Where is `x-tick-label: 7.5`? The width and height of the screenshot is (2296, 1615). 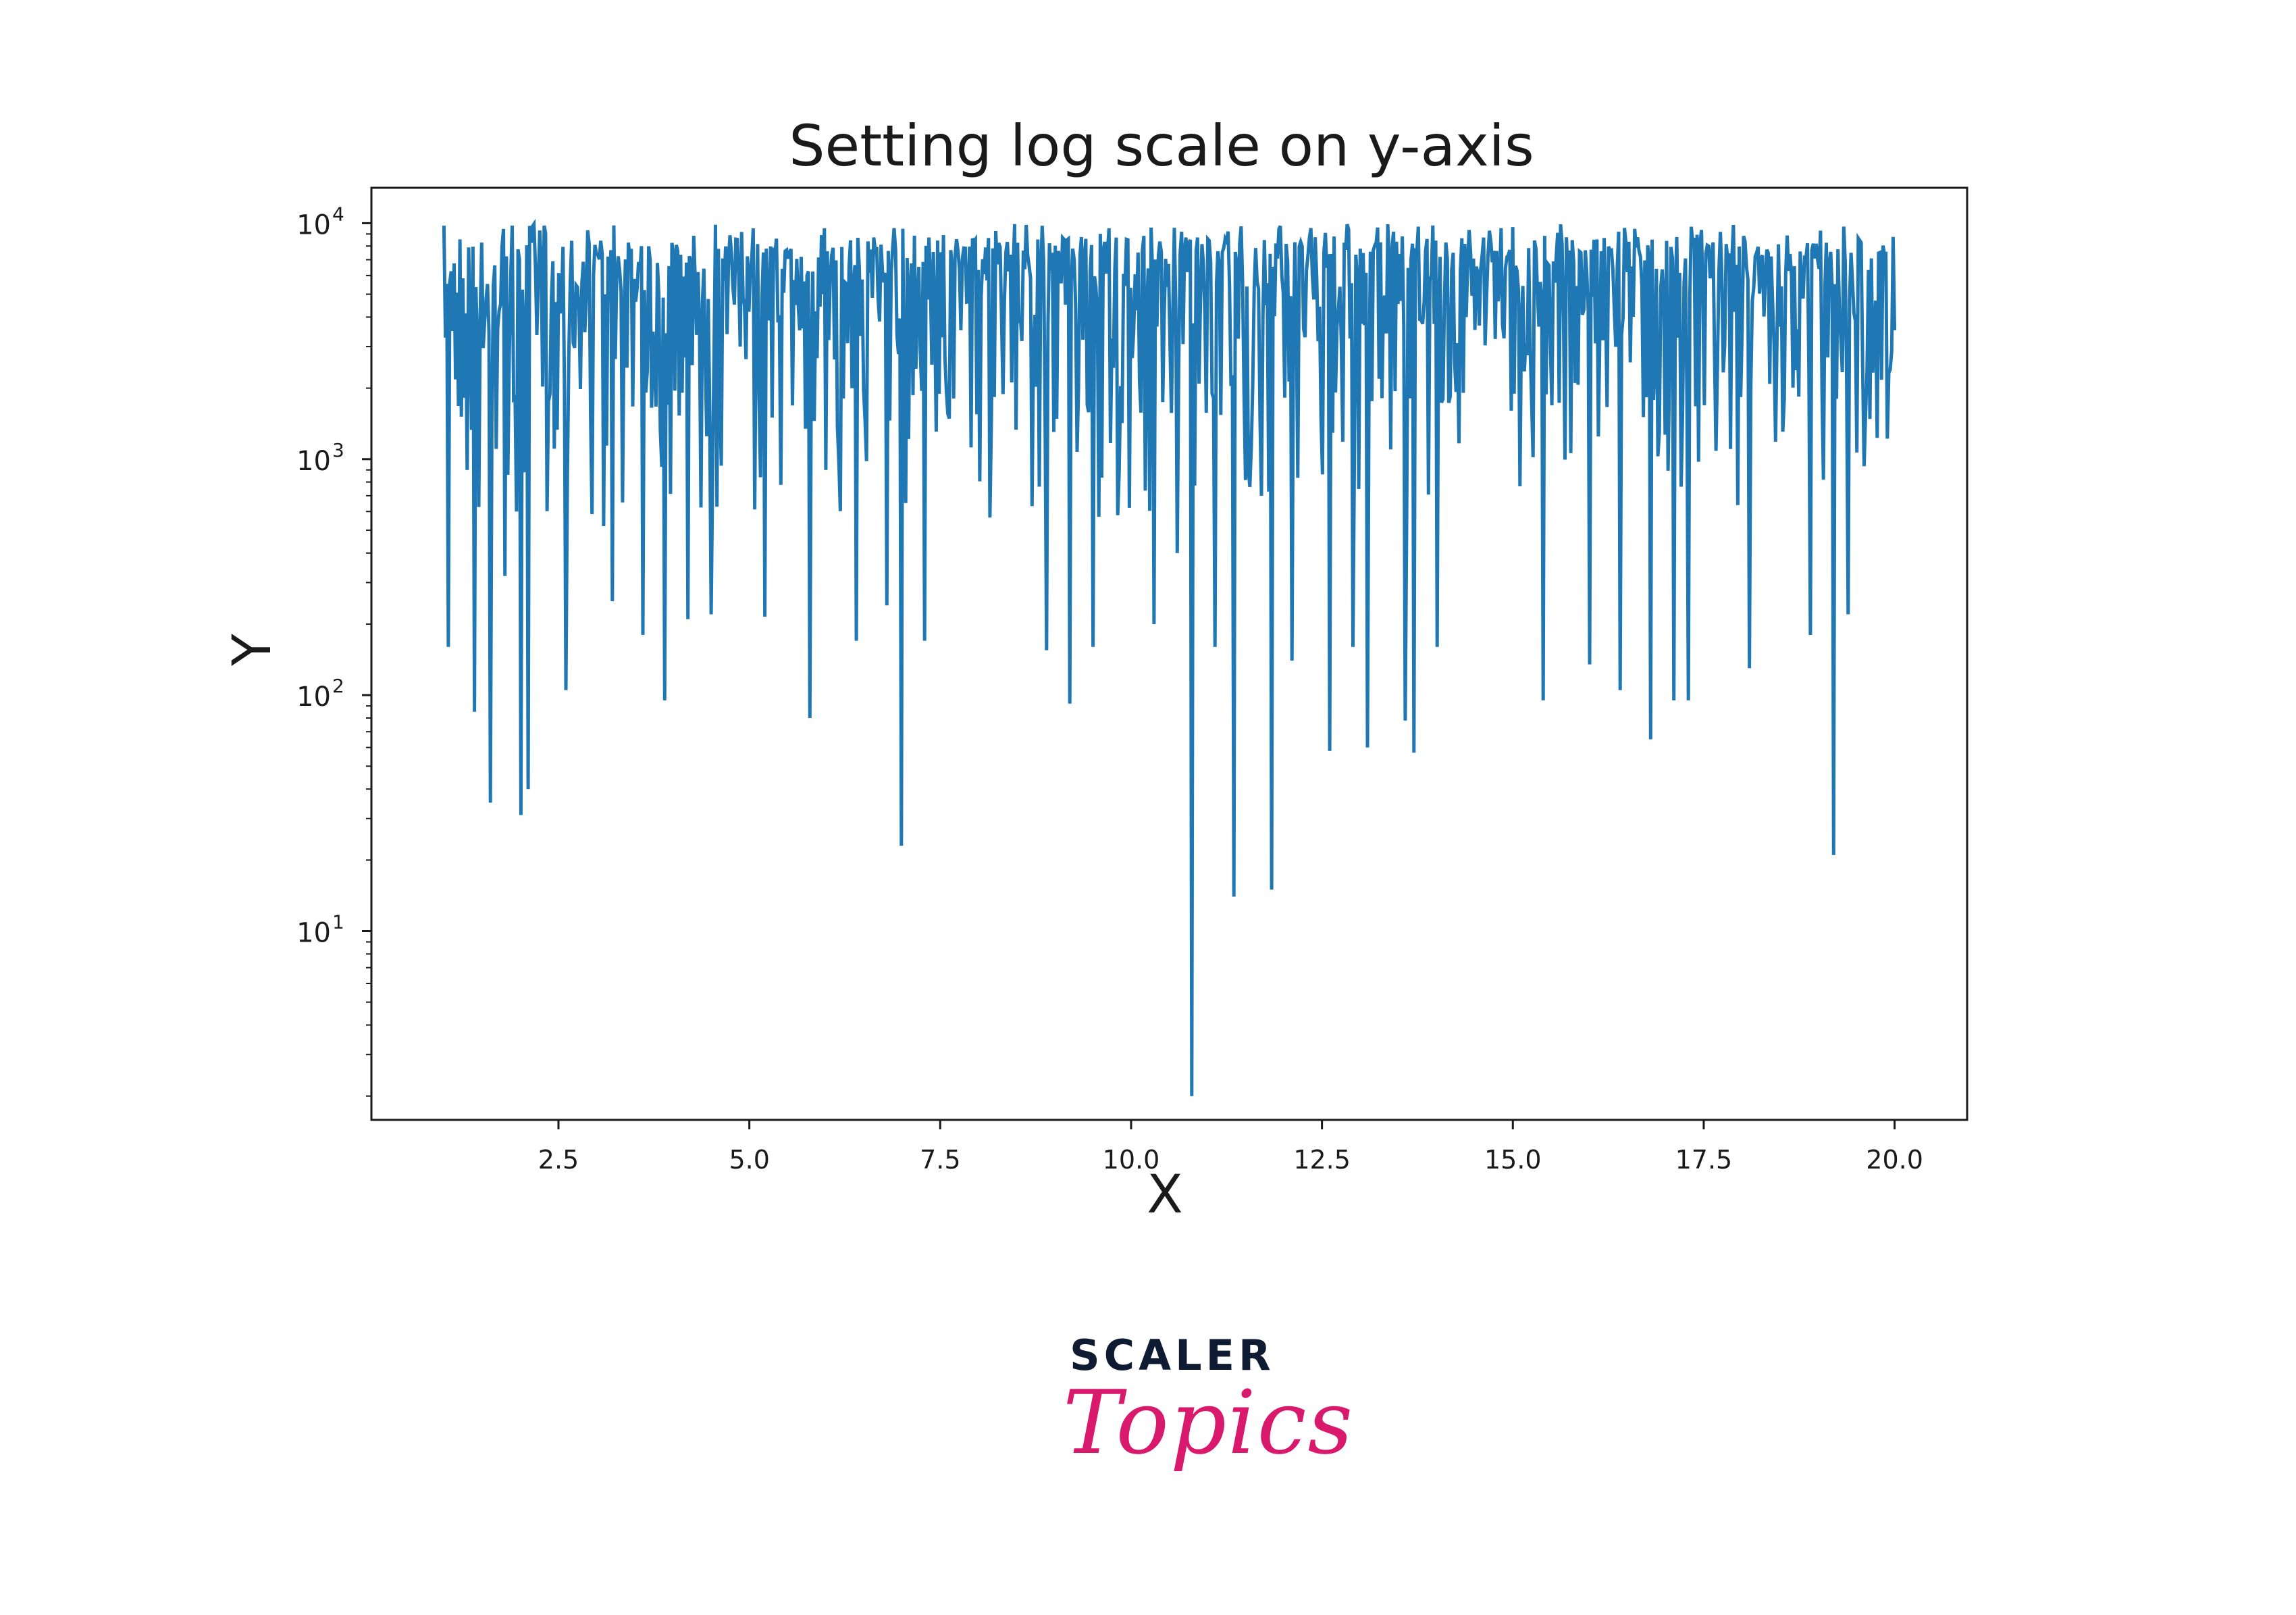 x-tick-label: 7.5 is located at coordinates (940, 1160).